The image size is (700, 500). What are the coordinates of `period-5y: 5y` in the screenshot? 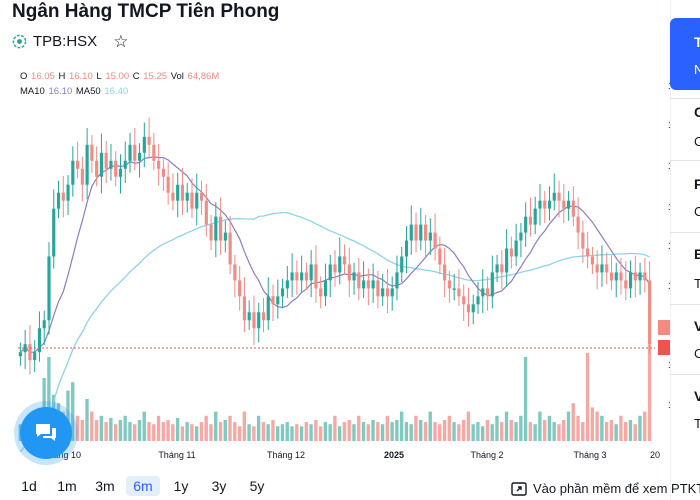 It's located at (257, 486).